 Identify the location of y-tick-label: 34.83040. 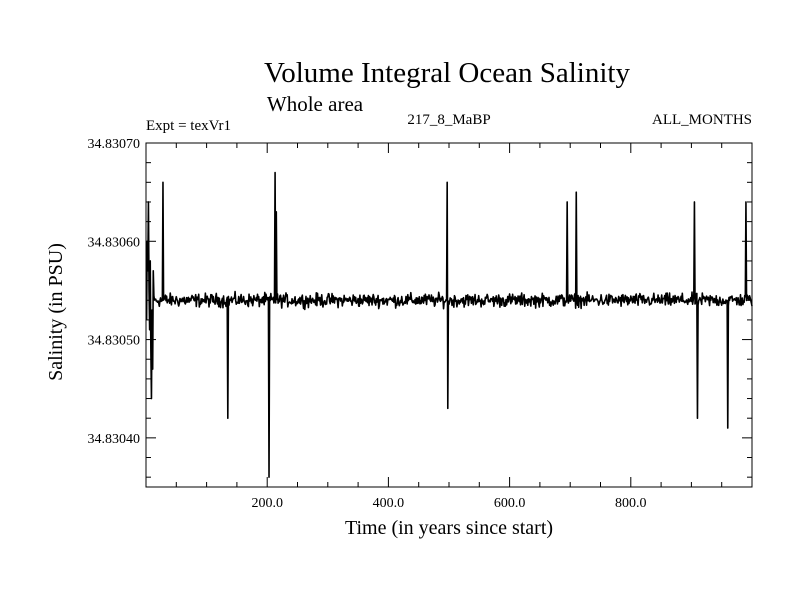
(114, 439).